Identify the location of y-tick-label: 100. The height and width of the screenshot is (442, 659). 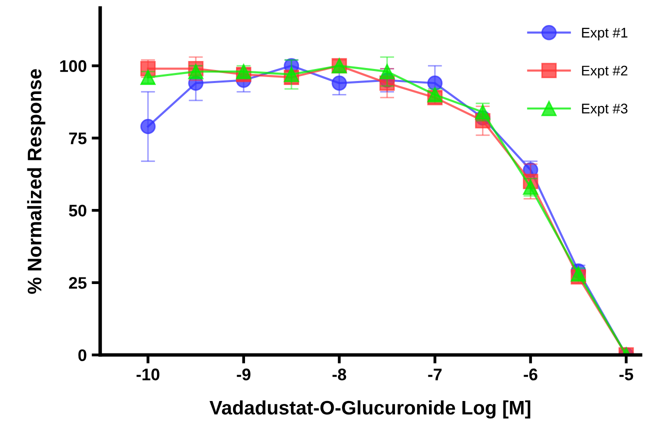
(73, 66).